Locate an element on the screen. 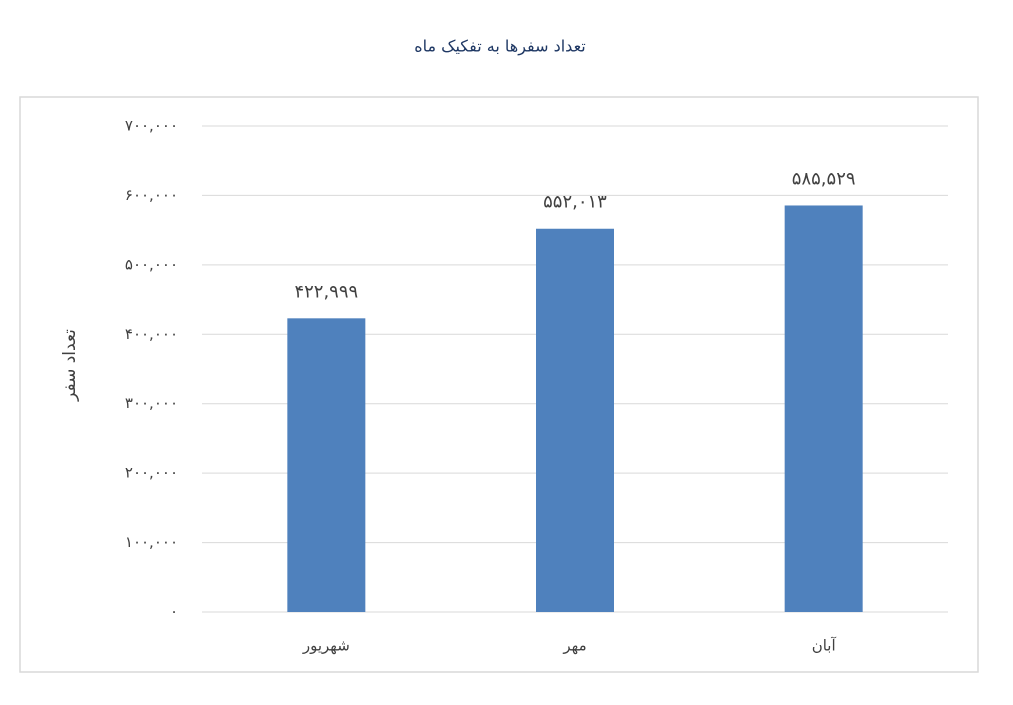  y-axis-label: تعداد سفر is located at coordinates (70, 365).